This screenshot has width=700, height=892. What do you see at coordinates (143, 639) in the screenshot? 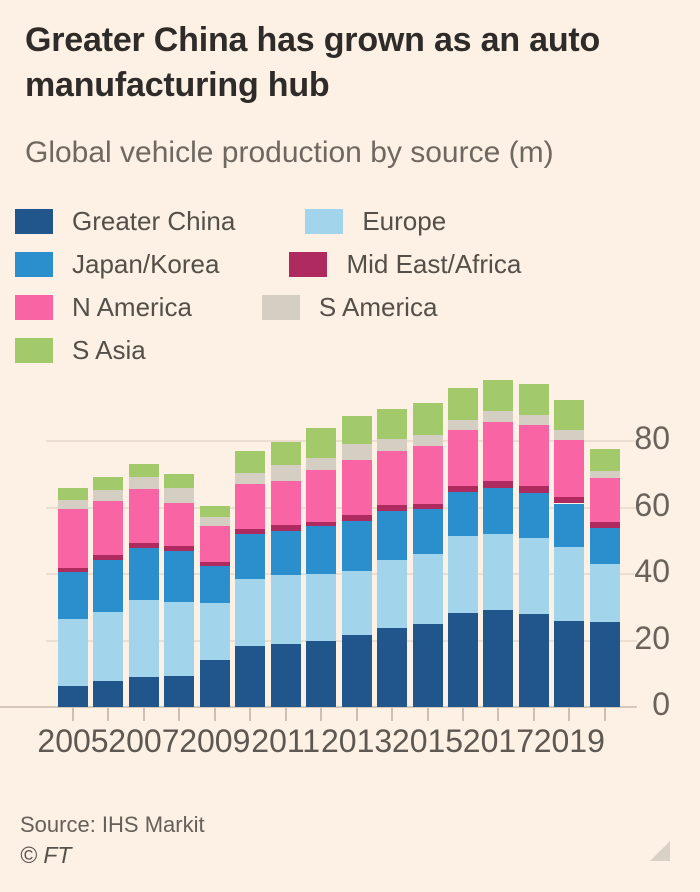
I see `bar-segment-europe-2007` at bounding box center [143, 639].